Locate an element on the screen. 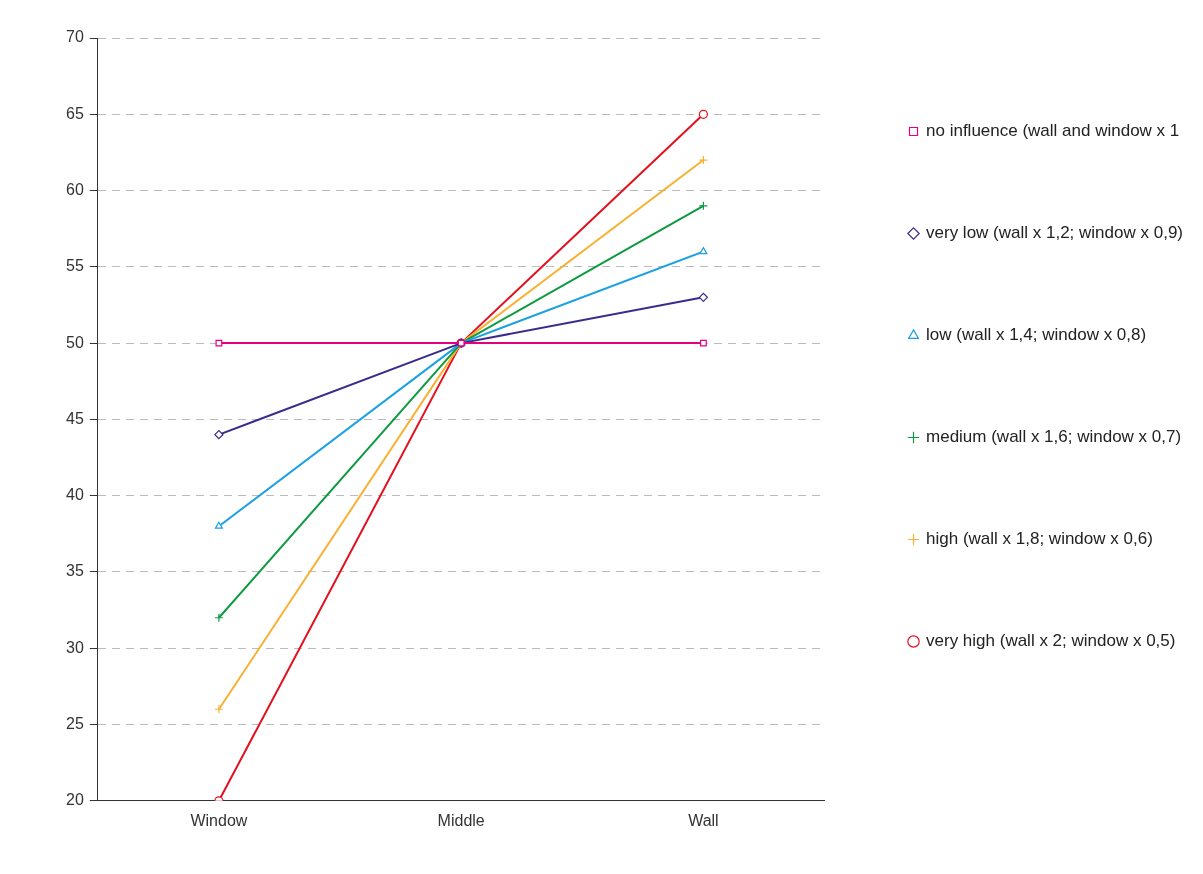 The height and width of the screenshot is (874, 1203). legend-label: very high (wall x 2; window x 0,5) is located at coordinates (1051, 641).